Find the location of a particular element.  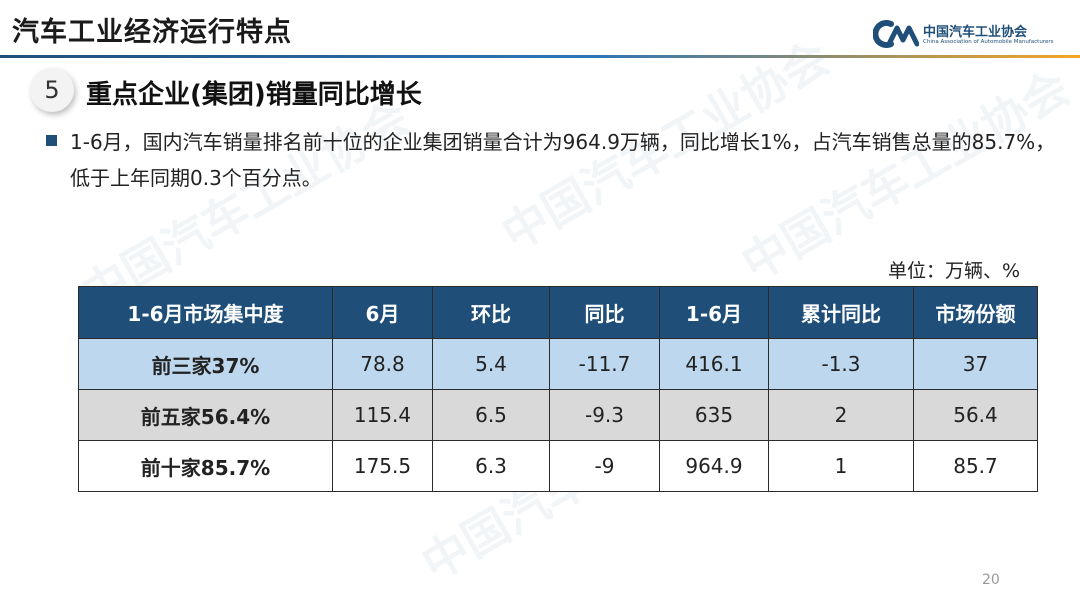

table-cell: 37 is located at coordinates (975, 364).